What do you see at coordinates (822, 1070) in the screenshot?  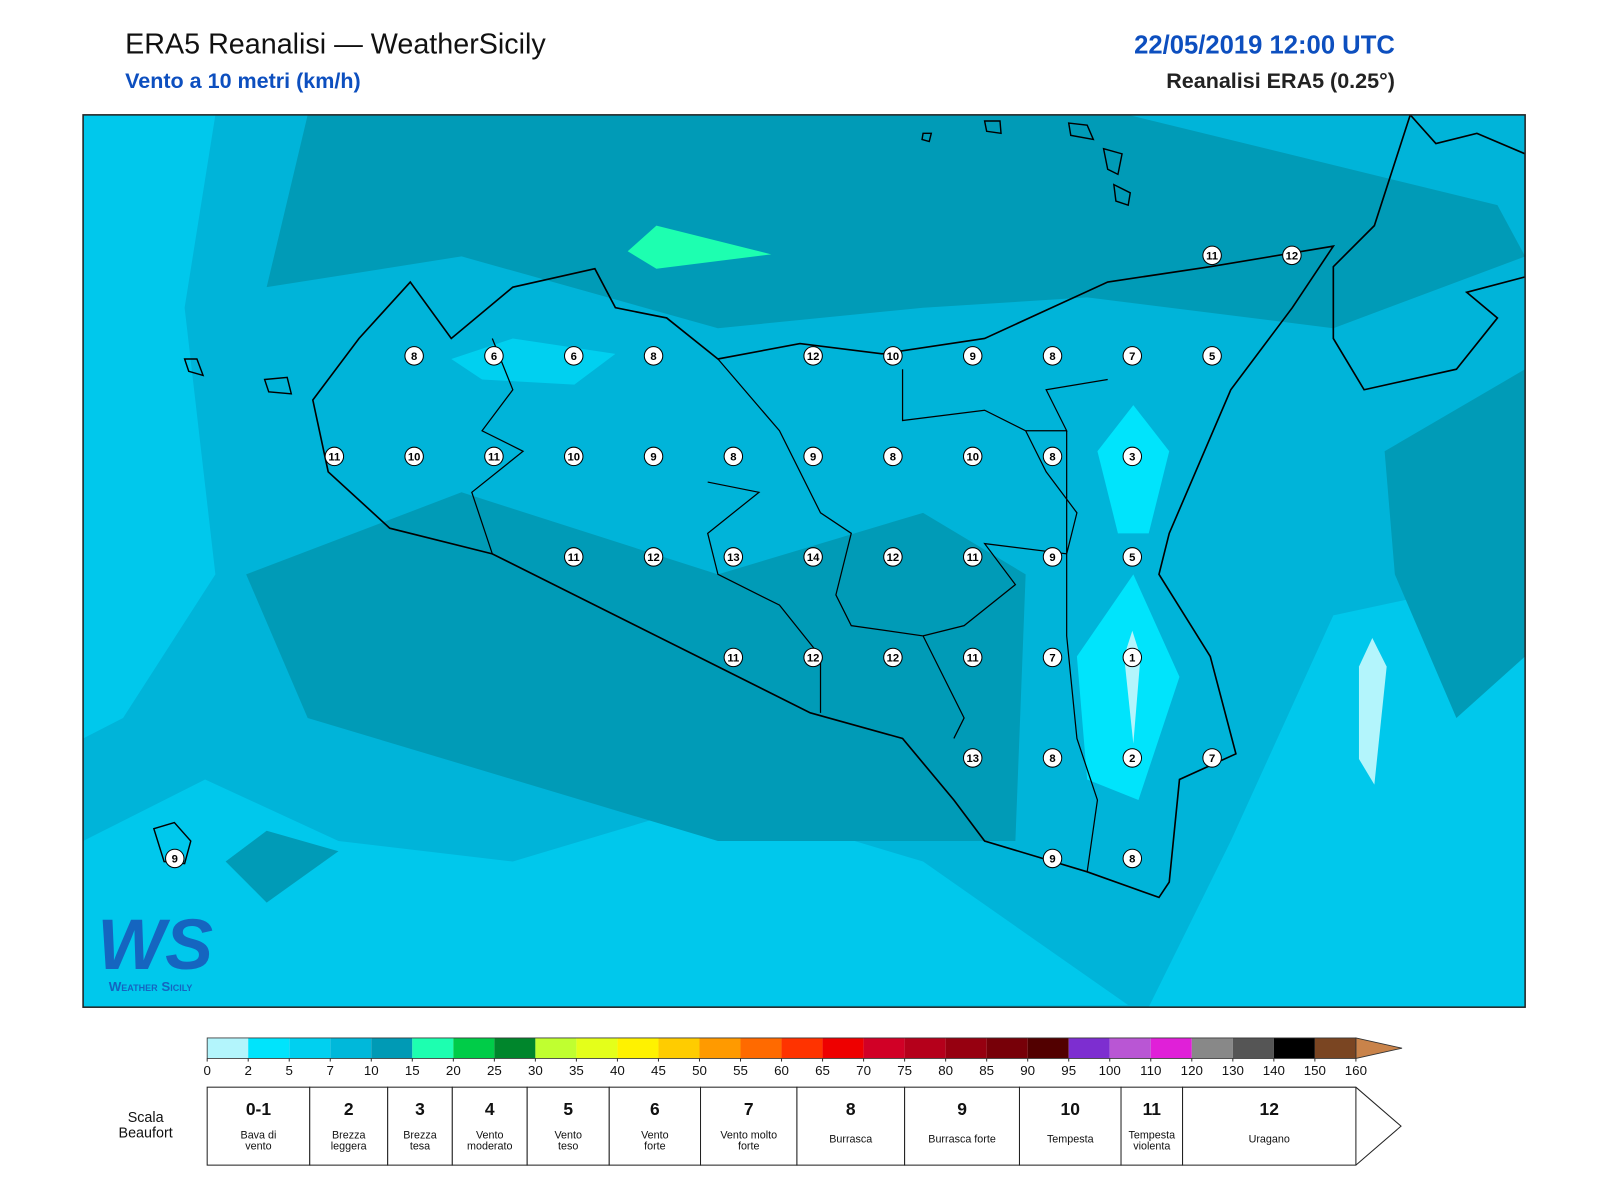 I see `colorbar-tick-label: 65` at bounding box center [822, 1070].